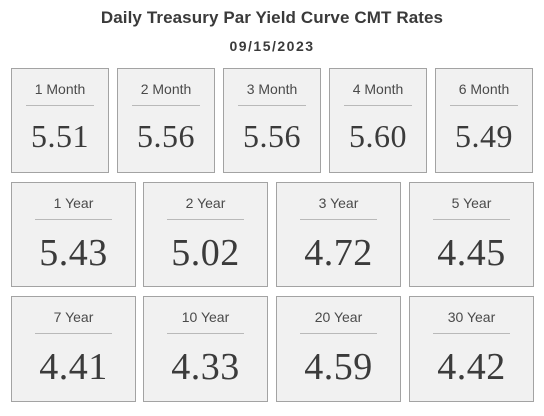  What do you see at coordinates (73, 317) in the screenshot?
I see `rate-card-label: 7 Year` at bounding box center [73, 317].